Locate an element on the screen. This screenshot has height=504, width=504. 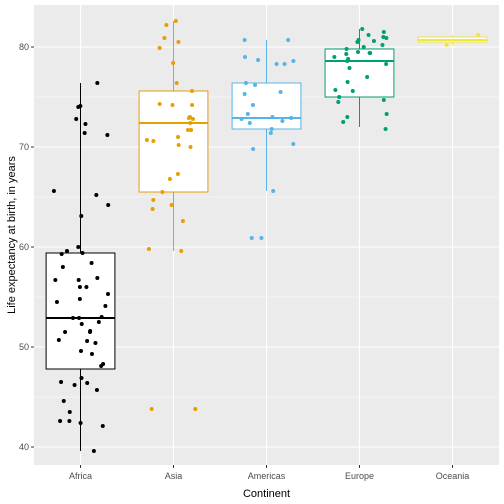
y-axis: 40 50 60 70 80 is located at coordinates (26, 247).